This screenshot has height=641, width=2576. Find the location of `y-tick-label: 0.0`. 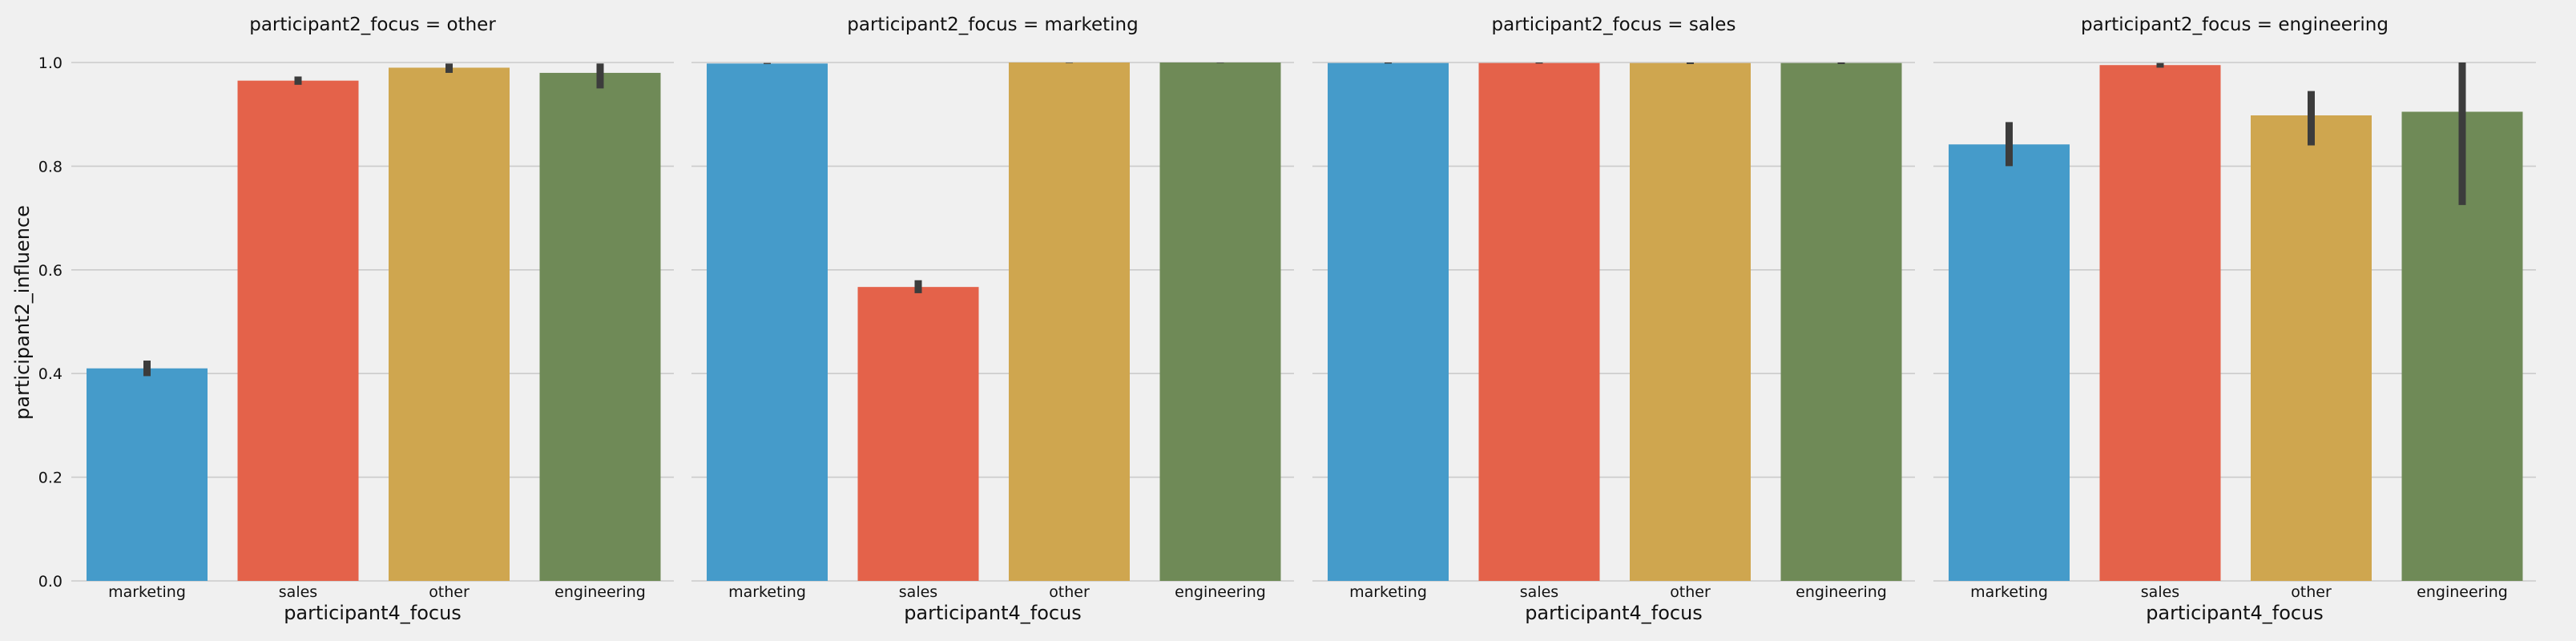

y-tick-label: 0.0 is located at coordinates (50, 582).